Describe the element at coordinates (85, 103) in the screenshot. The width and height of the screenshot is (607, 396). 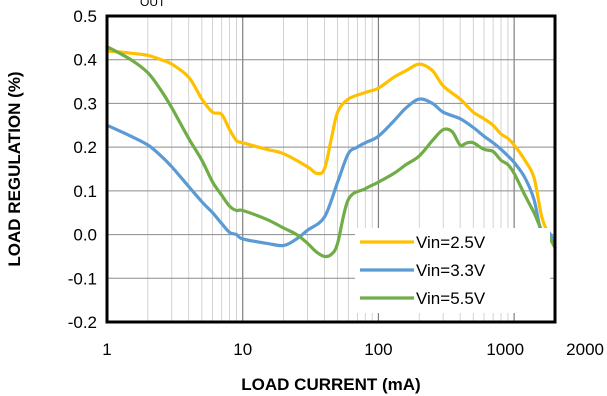
I see `y-tick-label: 0.3` at that location.